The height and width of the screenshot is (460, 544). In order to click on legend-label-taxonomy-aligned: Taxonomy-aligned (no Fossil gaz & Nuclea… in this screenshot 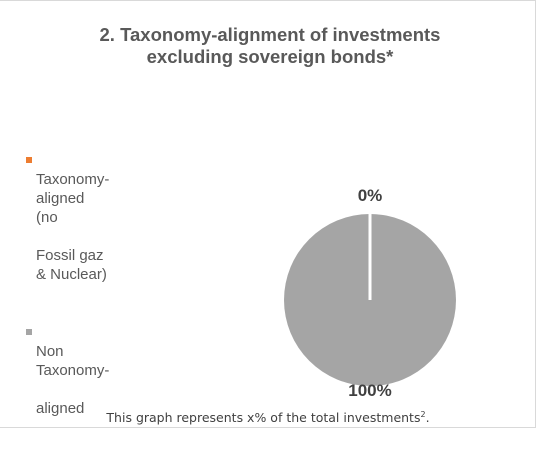, I will do `click(72, 217)`.